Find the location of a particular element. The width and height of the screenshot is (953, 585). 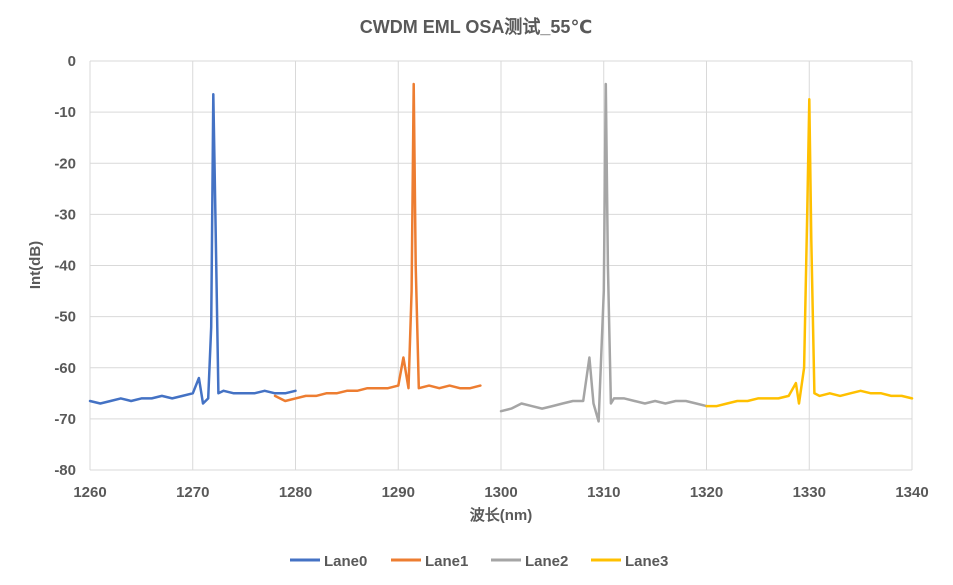

y-tick-label: 0 is located at coordinates (72, 61).